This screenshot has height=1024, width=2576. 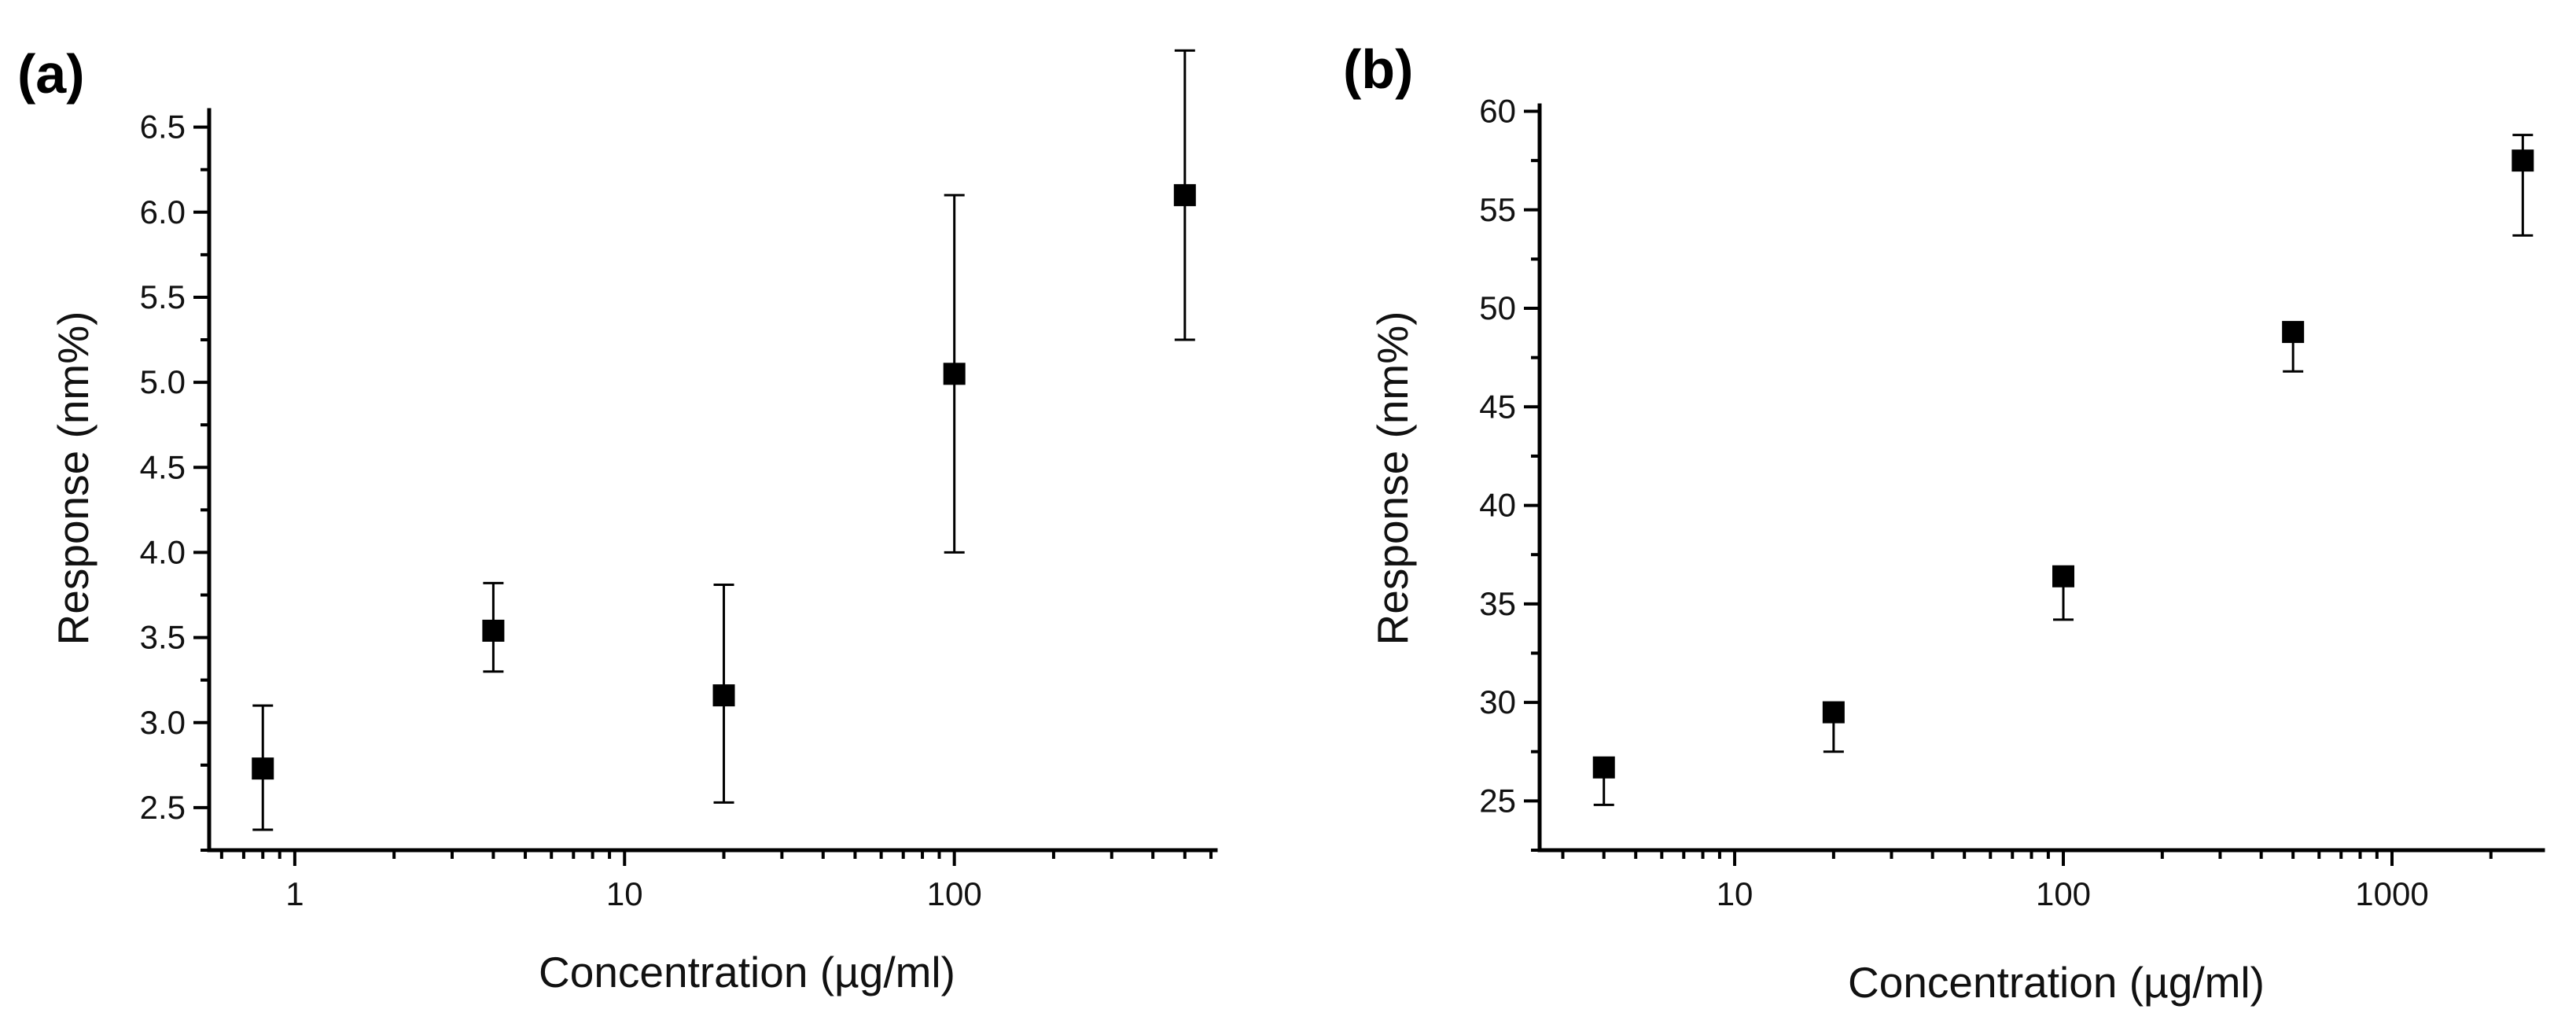 What do you see at coordinates (163, 551) in the screenshot?
I see `panel-a-y-tick-label: 4.0` at bounding box center [163, 551].